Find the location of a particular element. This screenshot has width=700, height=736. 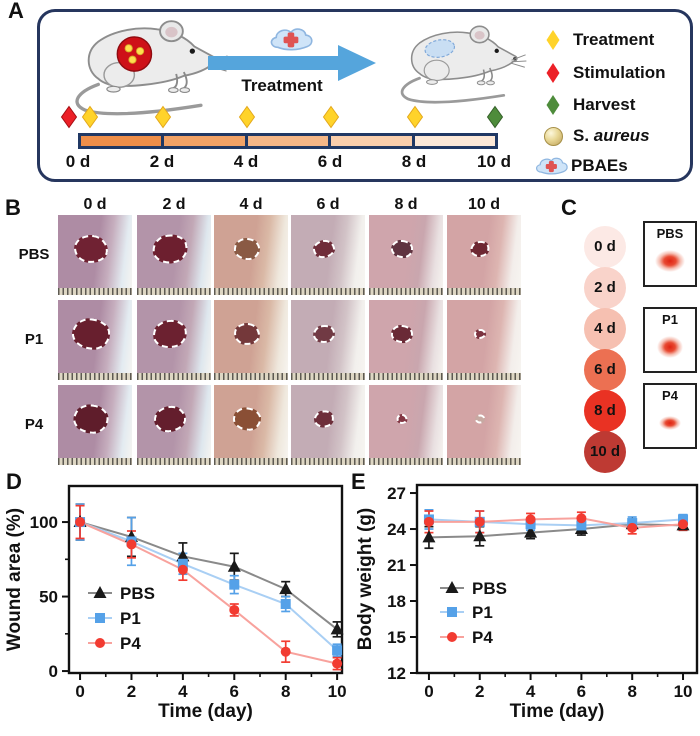

timeline-day-label: 10 d is located at coordinates (494, 161).